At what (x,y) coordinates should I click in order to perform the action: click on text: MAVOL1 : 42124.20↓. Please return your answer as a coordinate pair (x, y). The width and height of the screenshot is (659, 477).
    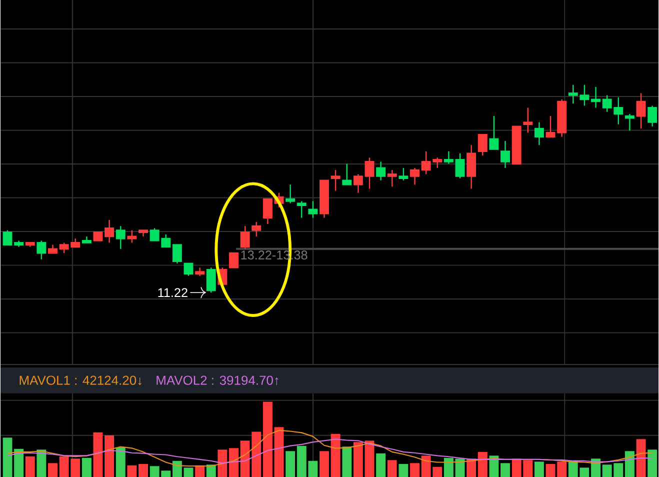
    Looking at the image, I should click on (81, 381).